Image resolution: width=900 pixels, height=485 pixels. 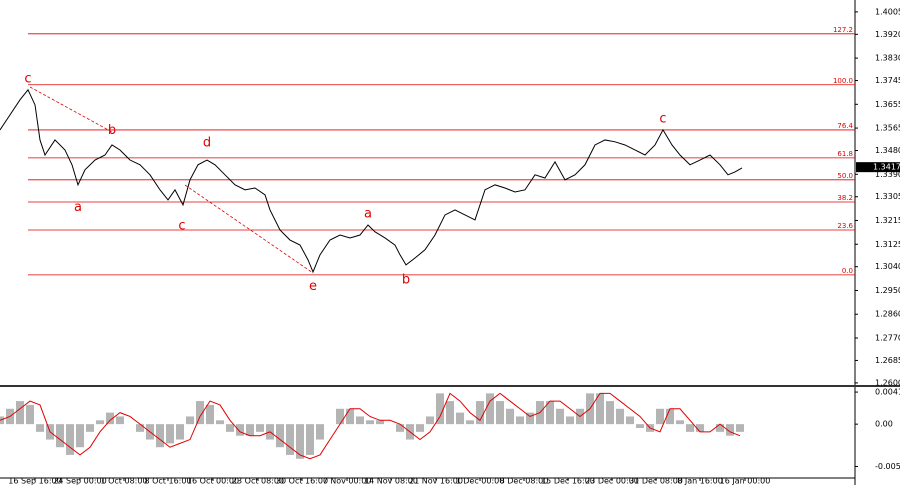 I want to click on y-tick-label: 1.2770, so click(x=887, y=337).